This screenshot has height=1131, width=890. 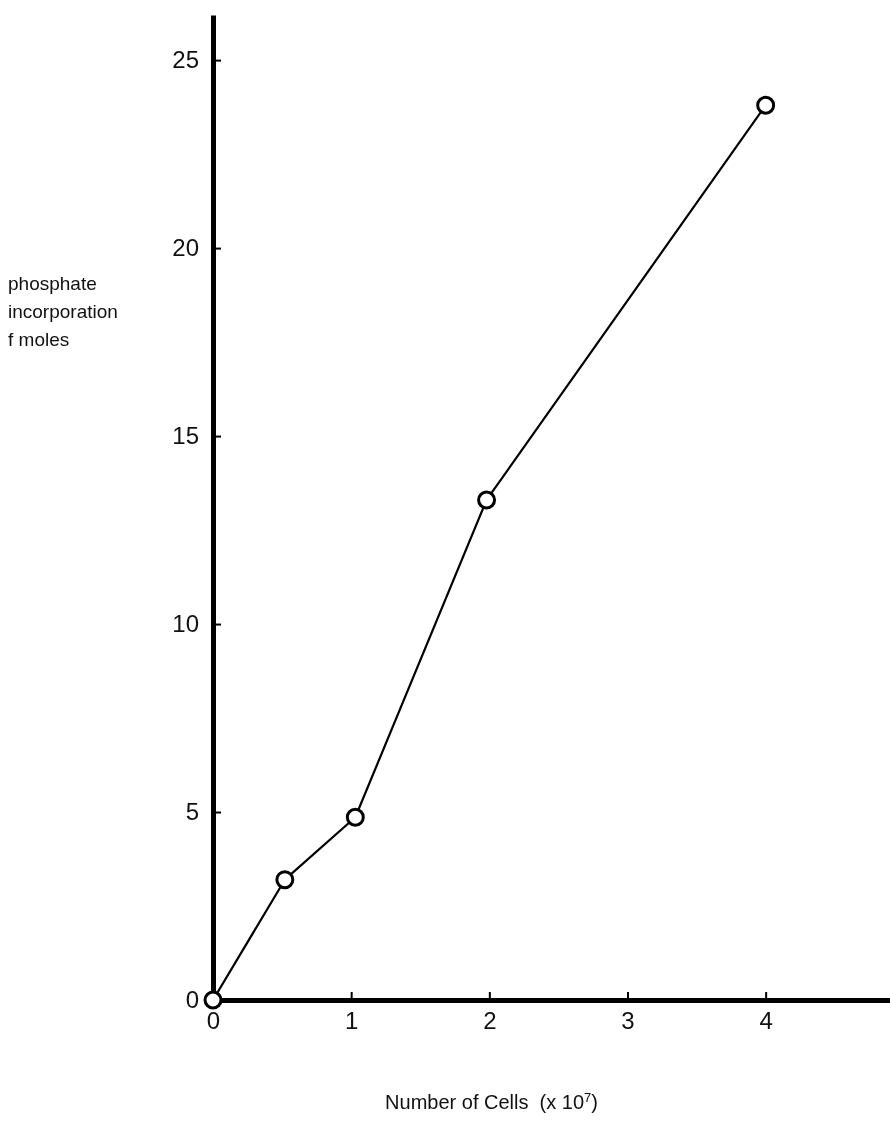 I want to click on y-tick-label: 0, so click(x=192, y=1000).